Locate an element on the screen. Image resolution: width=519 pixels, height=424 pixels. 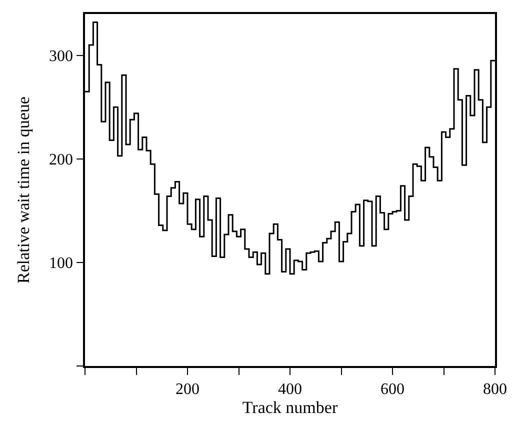
x-tick-label: 400 is located at coordinates (290, 389).